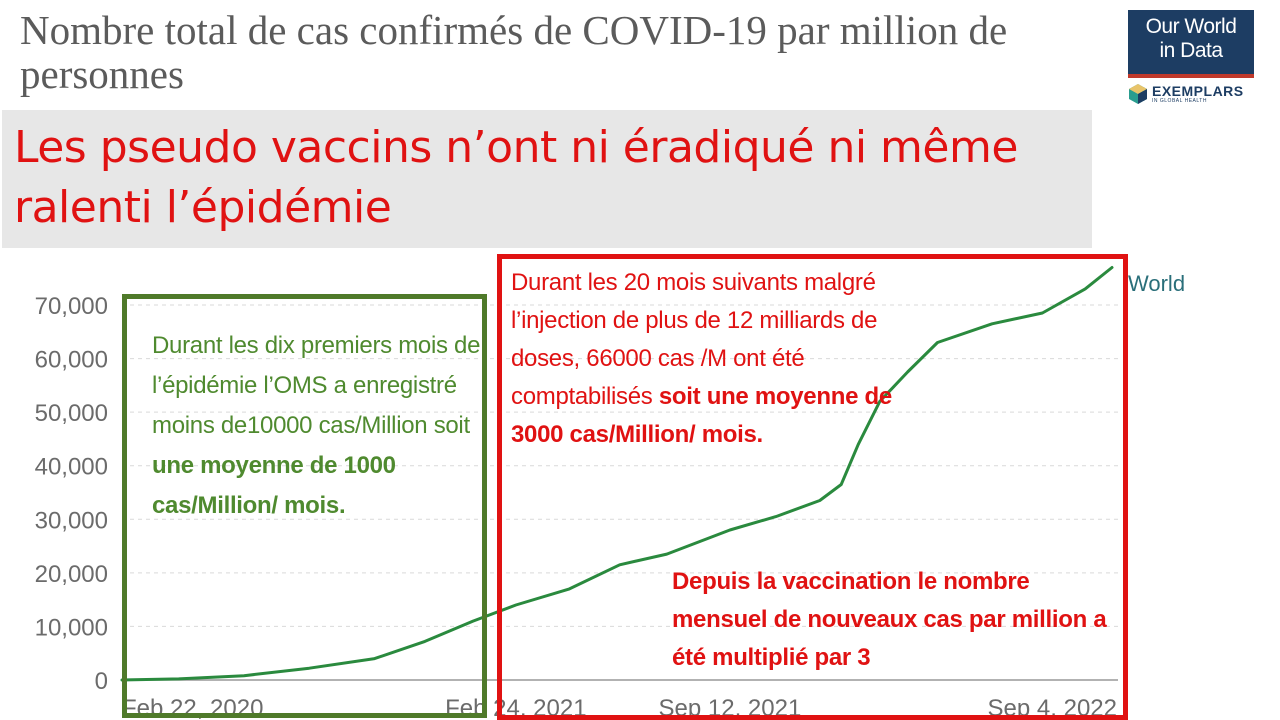  I want to click on y-tick-label: 40,000, so click(71, 467).